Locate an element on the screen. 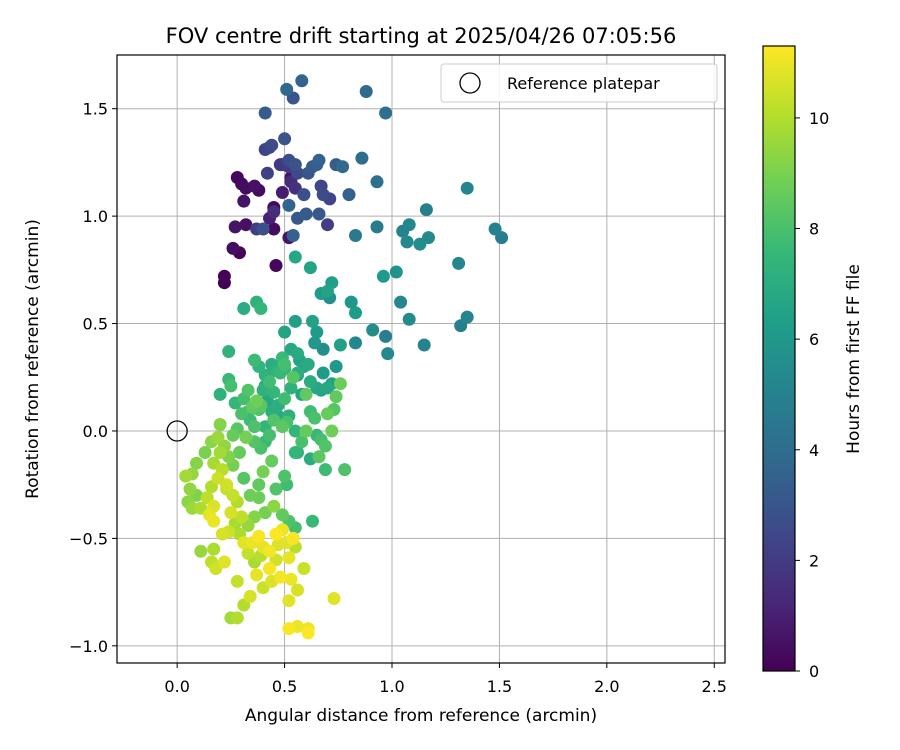  colorbar-tick-label: 8 is located at coordinates (814, 229).